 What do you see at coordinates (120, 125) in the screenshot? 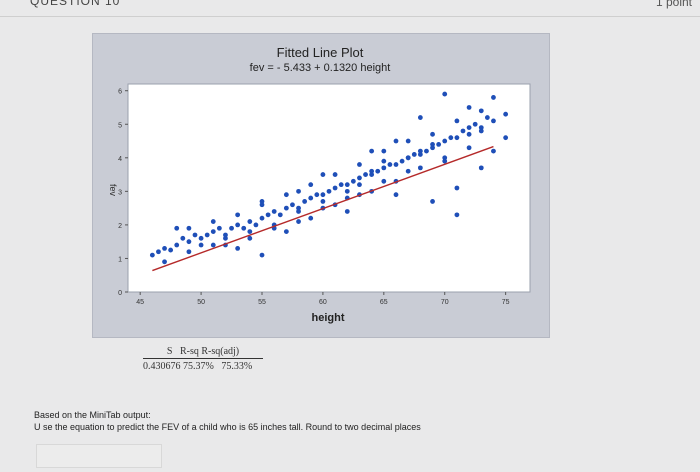
I see `y-tick-label: 5` at bounding box center [120, 125].